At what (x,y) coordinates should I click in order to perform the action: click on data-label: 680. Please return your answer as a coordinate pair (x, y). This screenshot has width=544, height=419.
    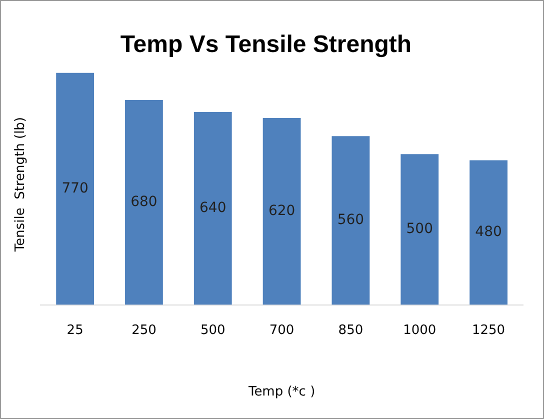
    Looking at the image, I should click on (144, 202).